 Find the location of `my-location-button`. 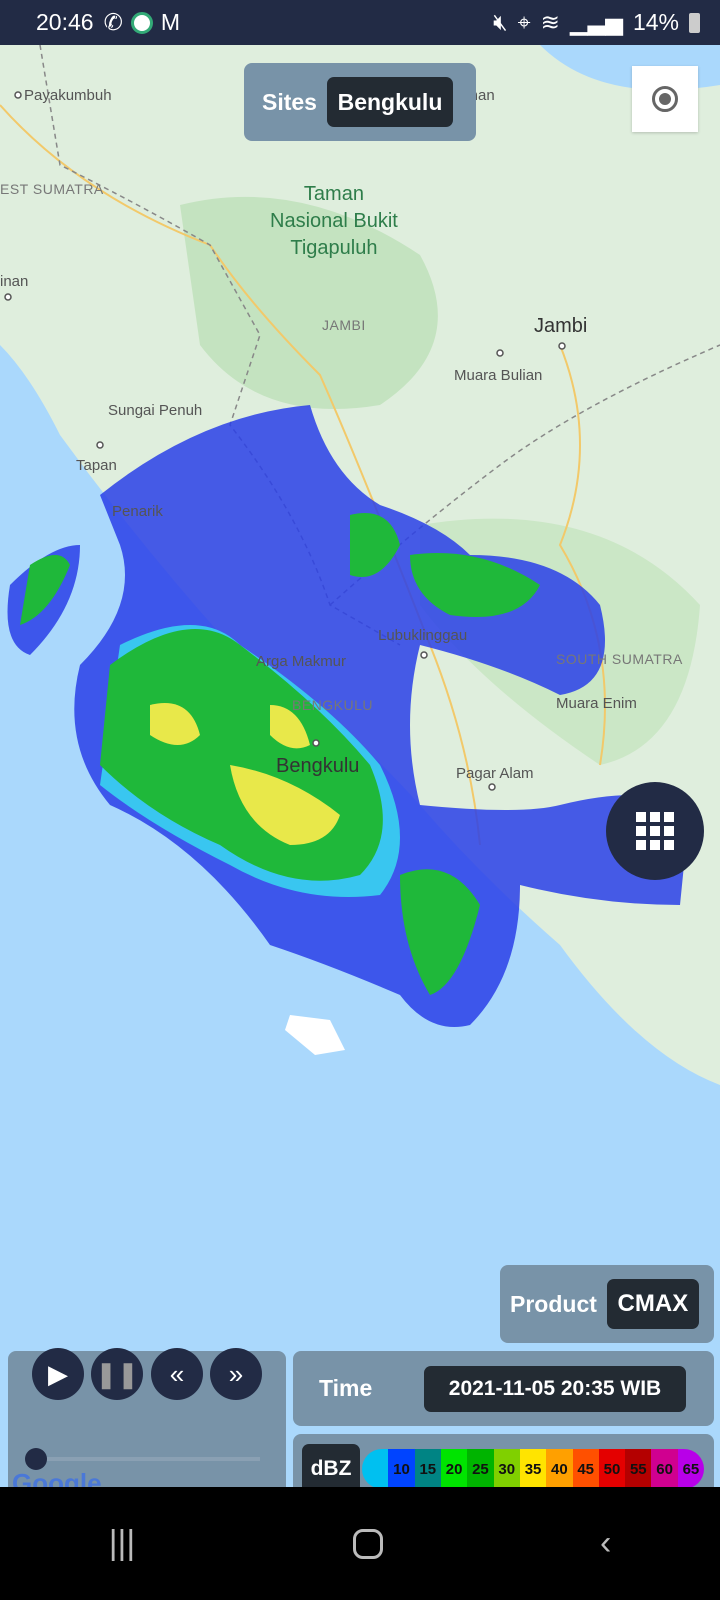

my-location-button is located at coordinates (665, 99).